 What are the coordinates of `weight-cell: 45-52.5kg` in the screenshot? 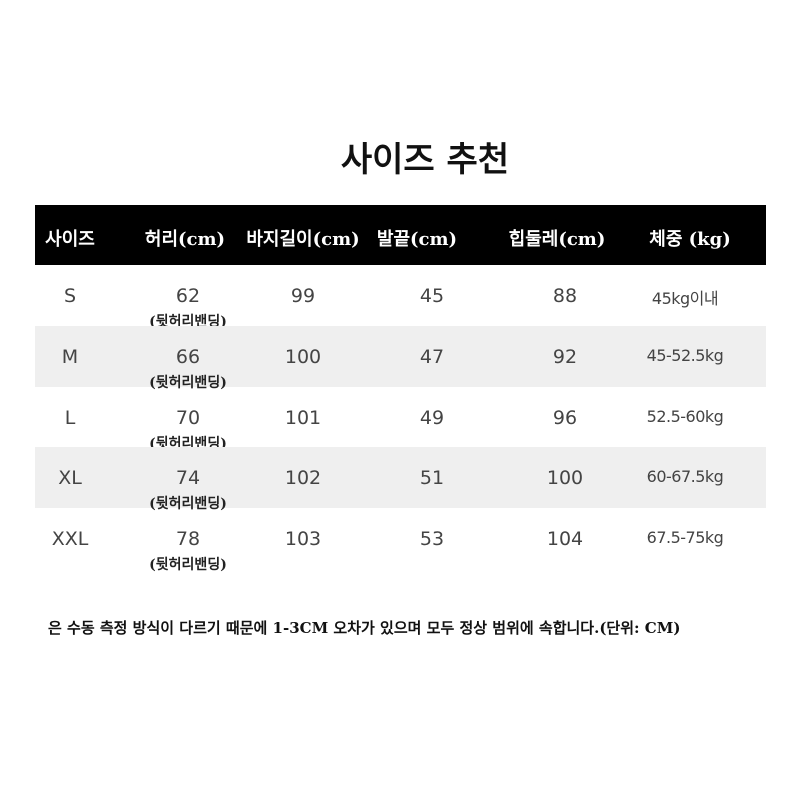 It's located at (685, 355).